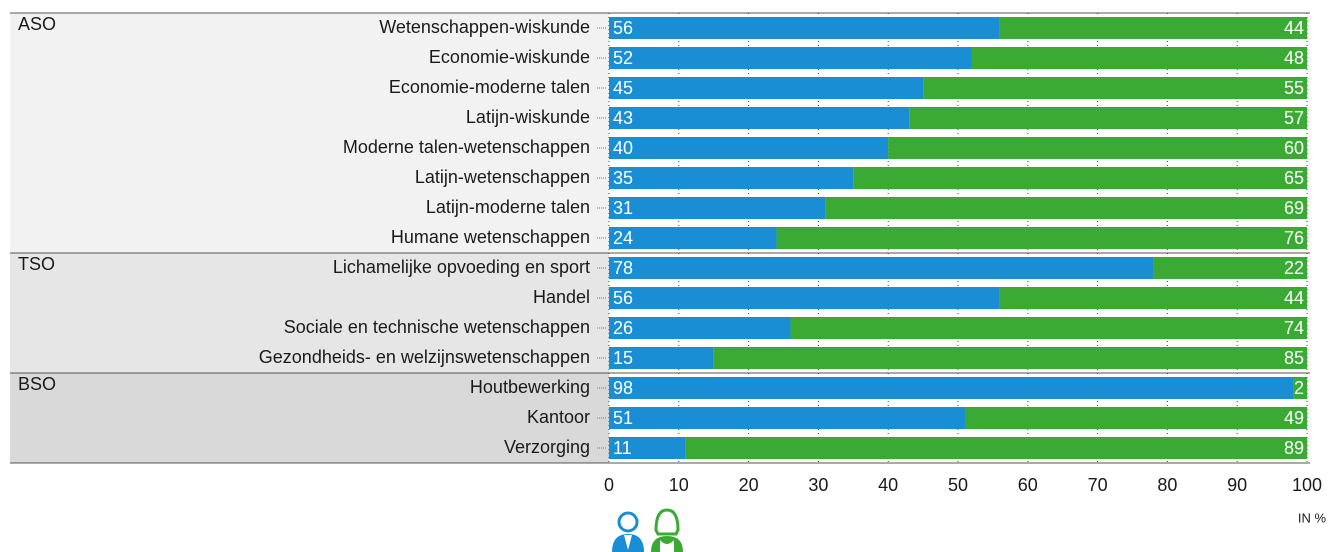 The width and height of the screenshot is (1331, 552). I want to click on value-label: 78, so click(623, 268).